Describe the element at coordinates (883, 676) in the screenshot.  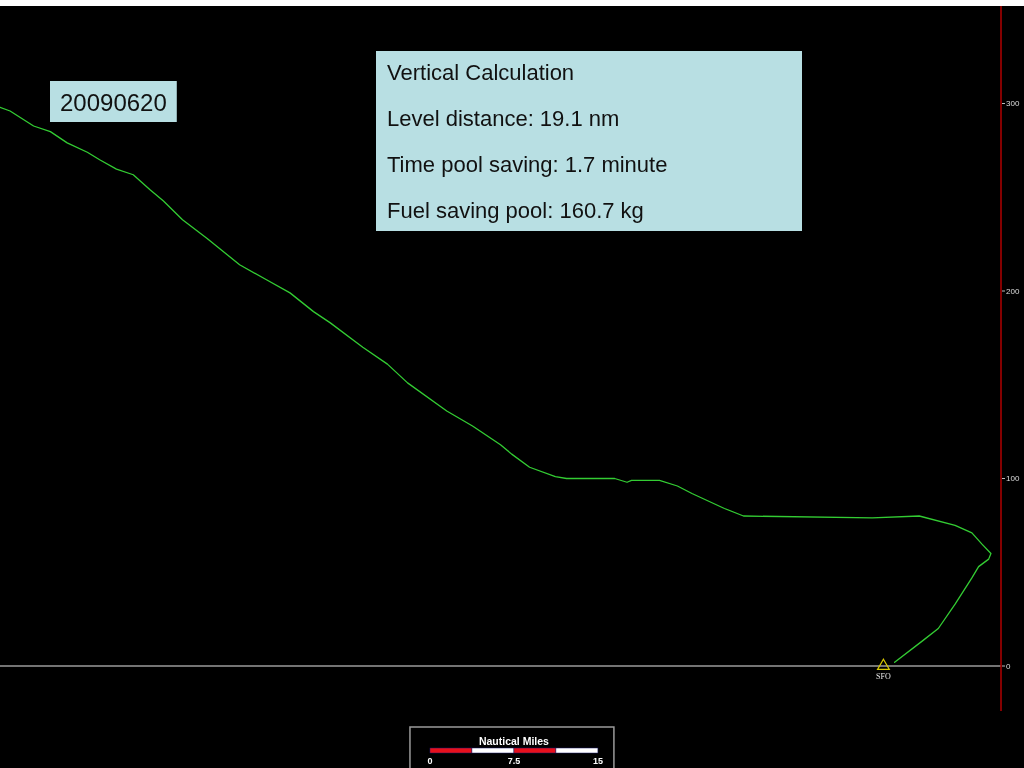
I see `series-label: SFO` at that location.